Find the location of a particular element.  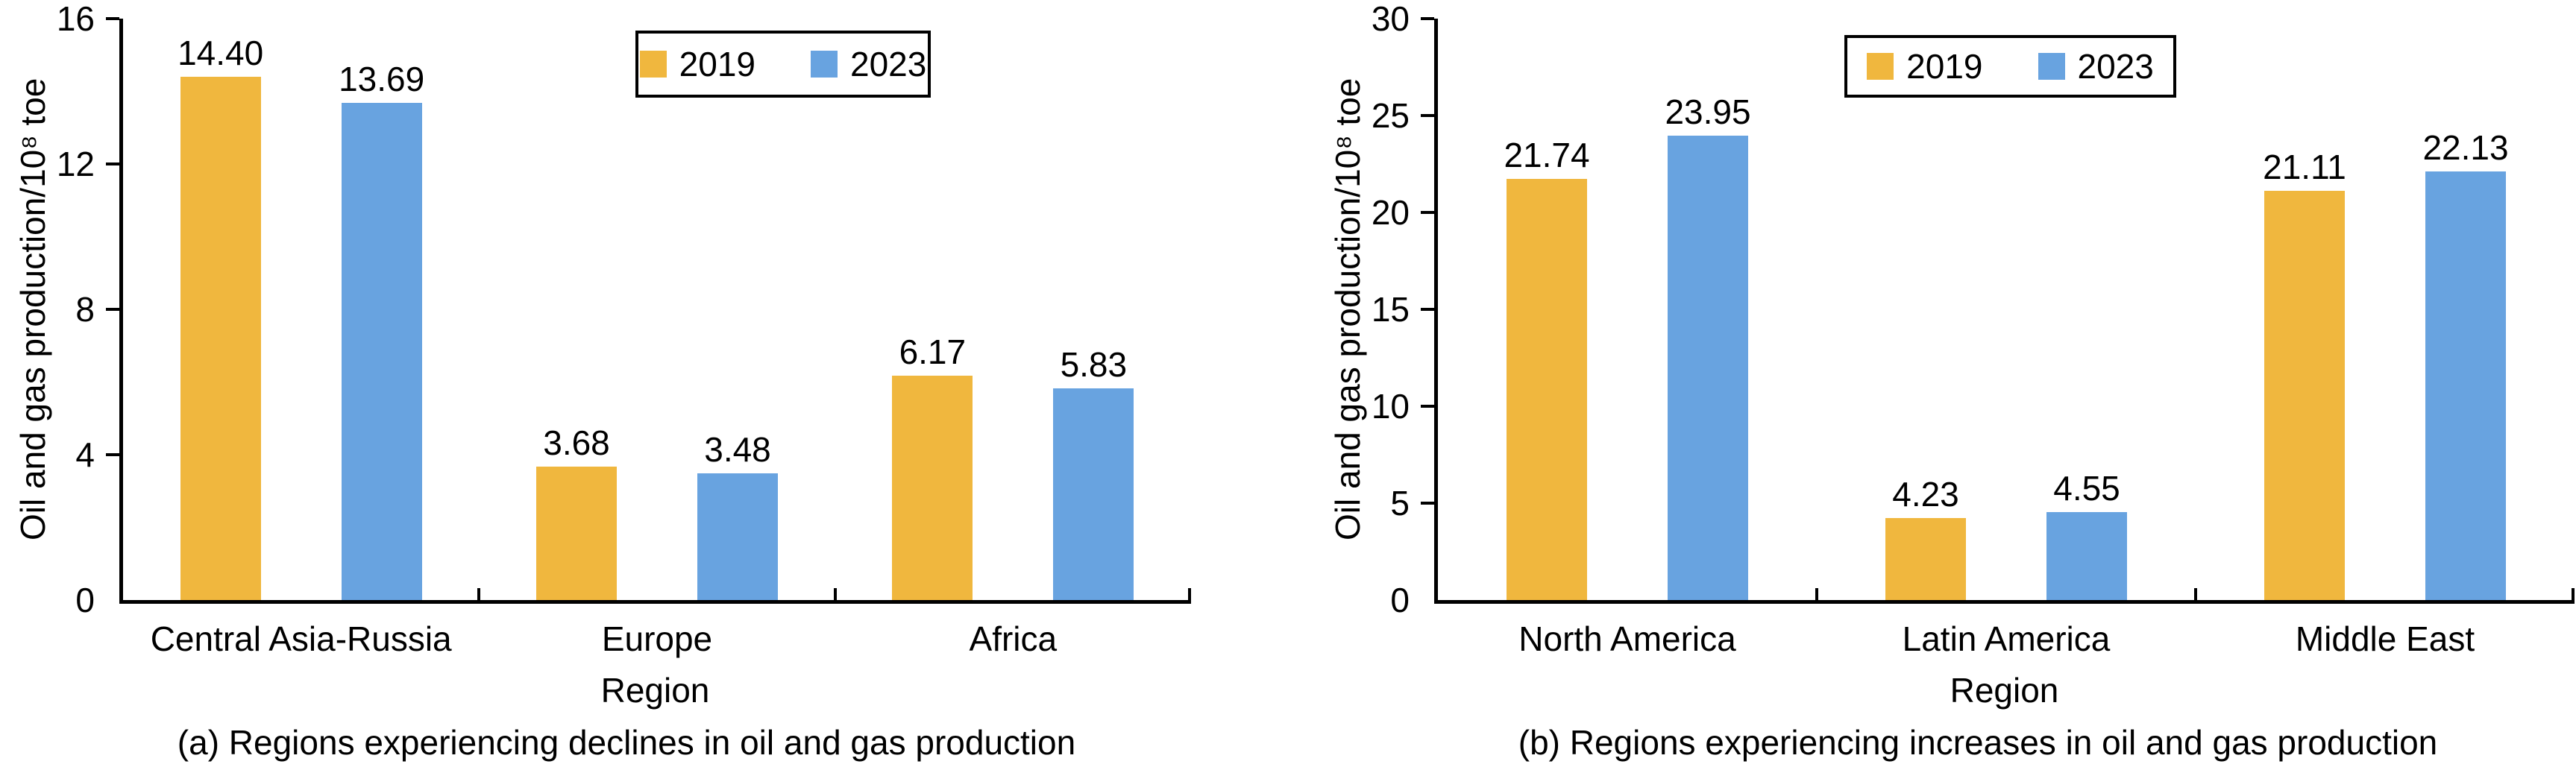

y-axis-tick-label: 15 is located at coordinates (1391, 309).